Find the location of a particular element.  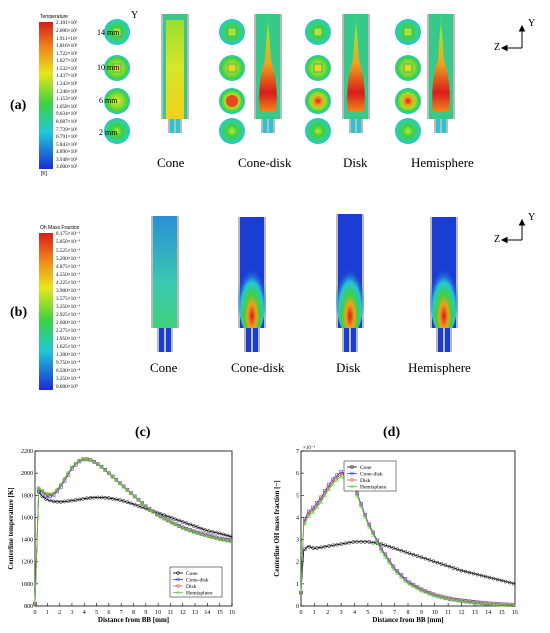

x-tick-label: 7 is located at coordinates (121, 613).